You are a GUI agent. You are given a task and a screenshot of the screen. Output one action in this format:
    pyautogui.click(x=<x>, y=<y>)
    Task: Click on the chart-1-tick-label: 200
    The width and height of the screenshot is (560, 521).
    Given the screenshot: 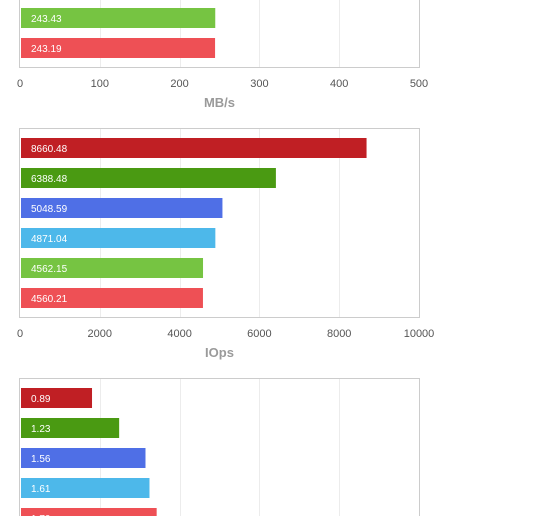 What is the action you would take?
    pyautogui.click(x=179, y=84)
    